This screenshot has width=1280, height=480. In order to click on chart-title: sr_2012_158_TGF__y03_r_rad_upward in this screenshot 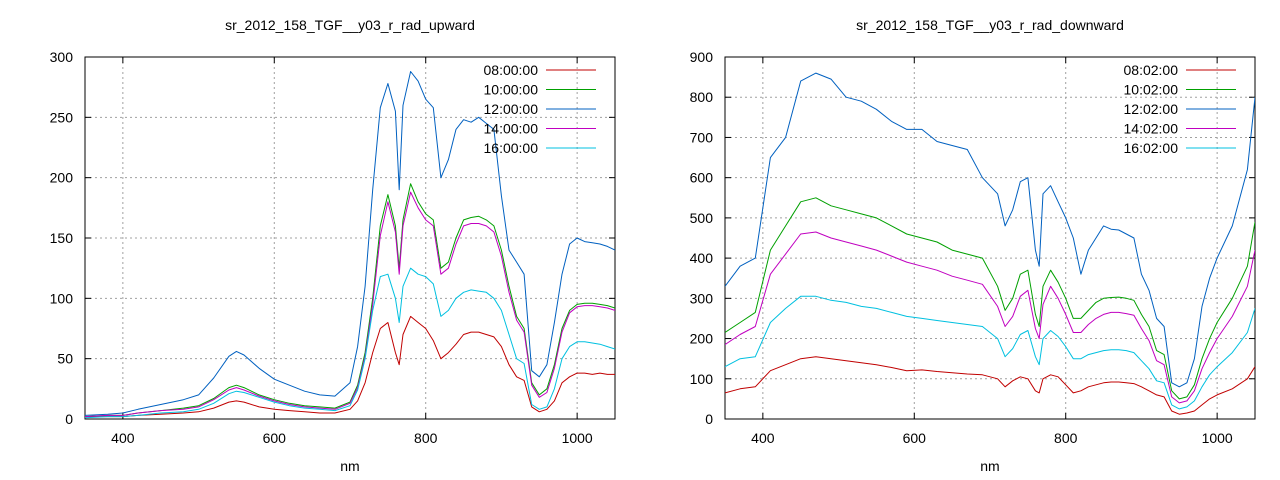, I will do `click(350, 25)`.